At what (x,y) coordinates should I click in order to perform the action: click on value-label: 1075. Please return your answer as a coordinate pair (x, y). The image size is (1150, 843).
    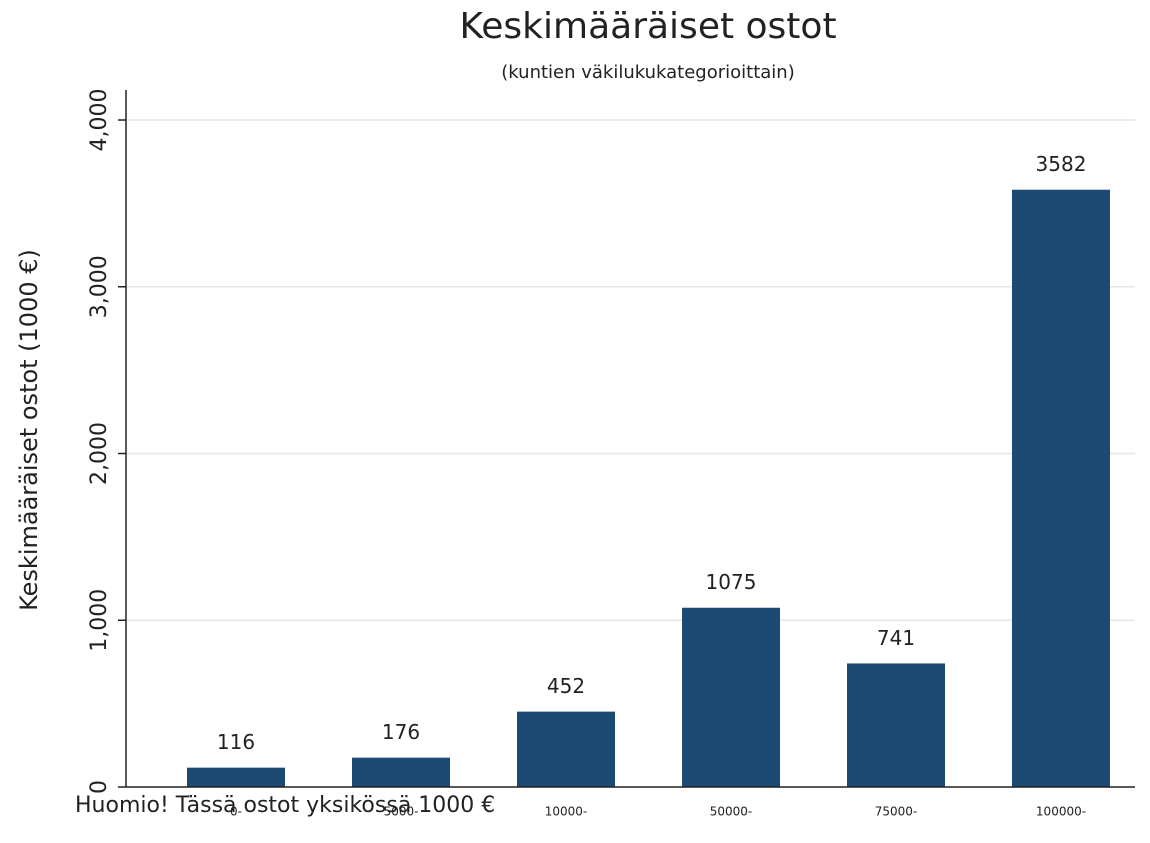
    Looking at the image, I should click on (731, 582).